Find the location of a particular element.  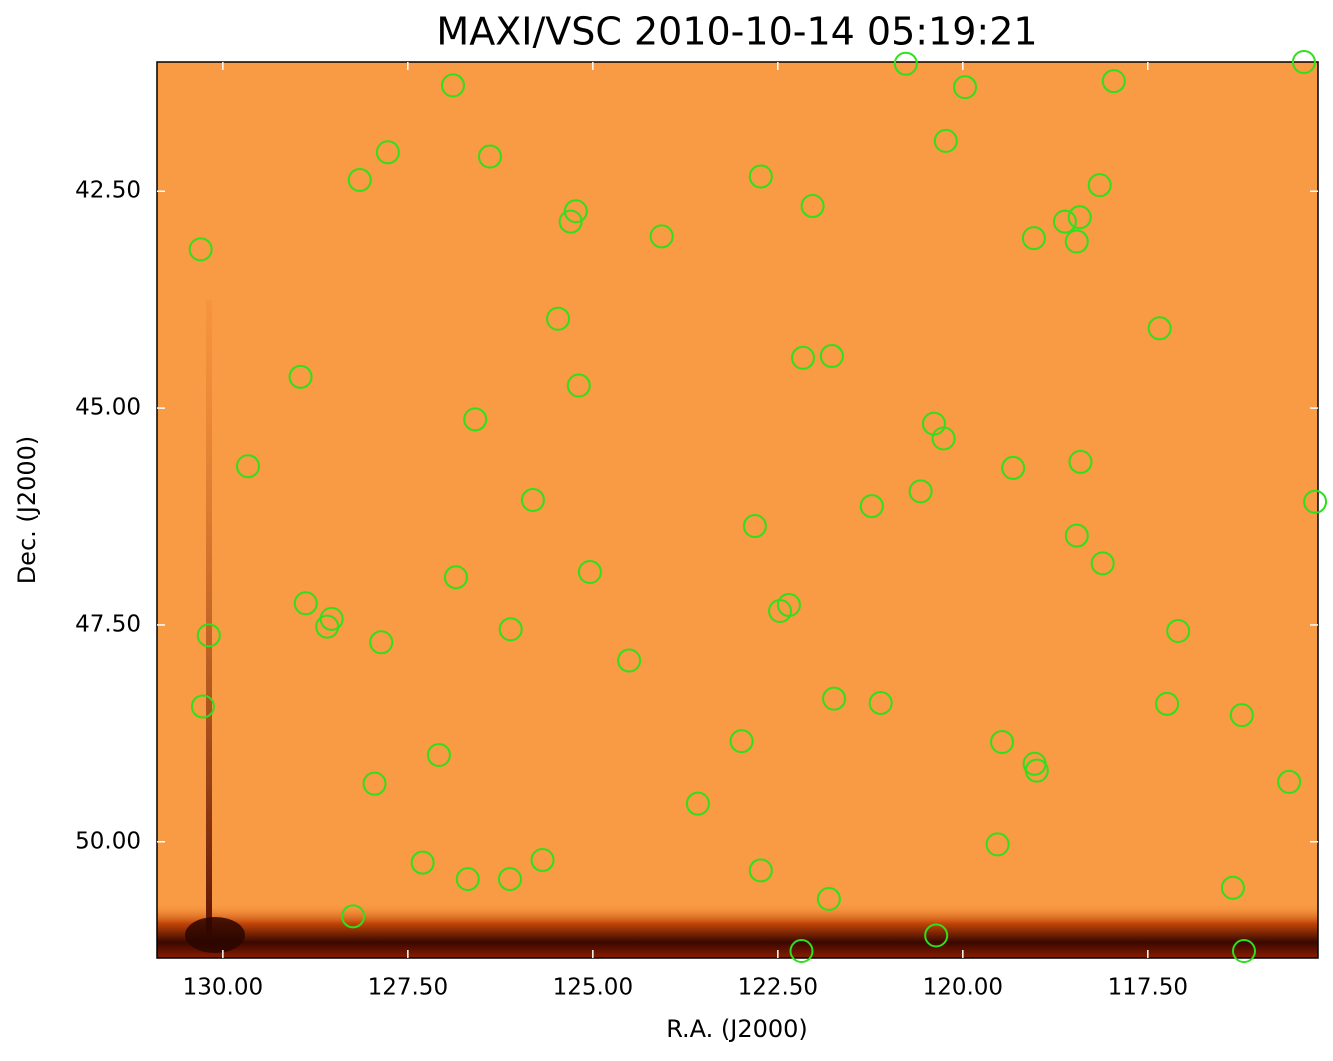

x-tick-label: 127.50 is located at coordinates (408, 988).